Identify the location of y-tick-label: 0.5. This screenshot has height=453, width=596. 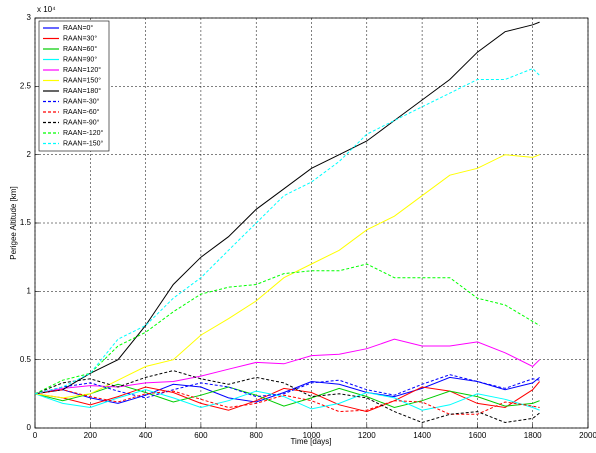
(26, 359).